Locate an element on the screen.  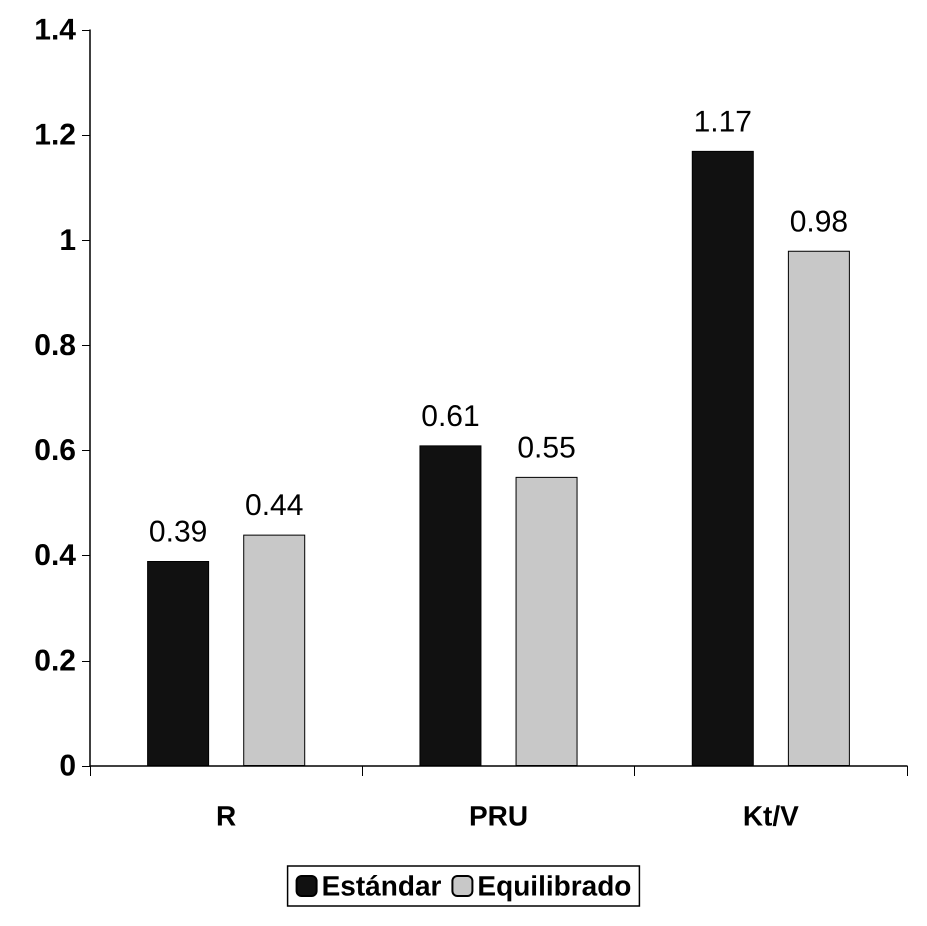
y-tick-label: 0.4 is located at coordinates (55, 555).